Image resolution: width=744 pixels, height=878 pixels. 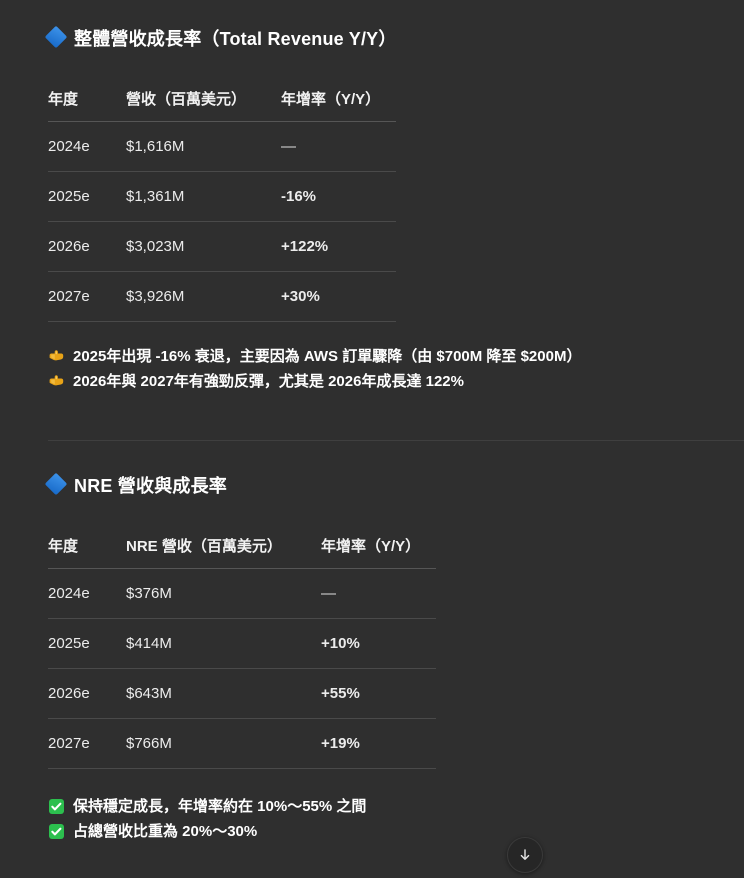 I want to click on cell-value: $3,023M, so click(x=203, y=246).